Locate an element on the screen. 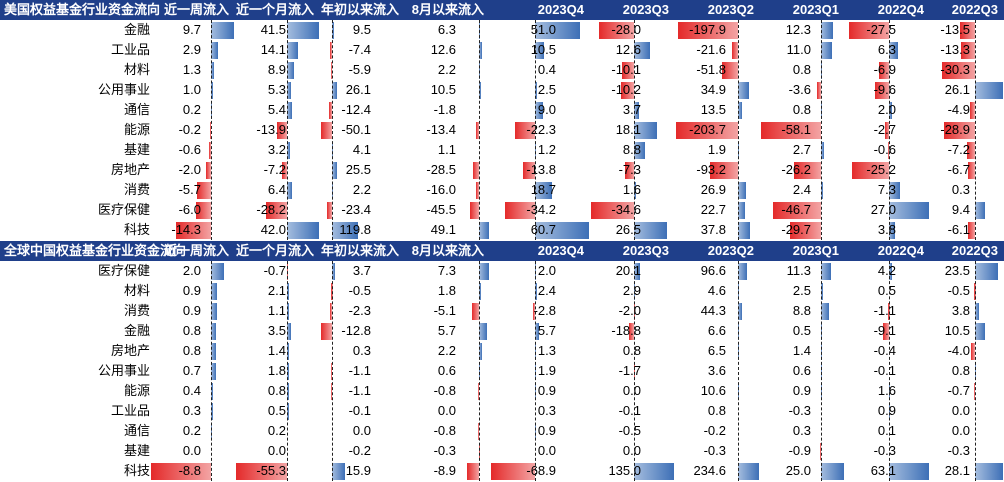 This screenshot has width=1004, height=482. data-label: 0.9 is located at coordinates (191, 310).